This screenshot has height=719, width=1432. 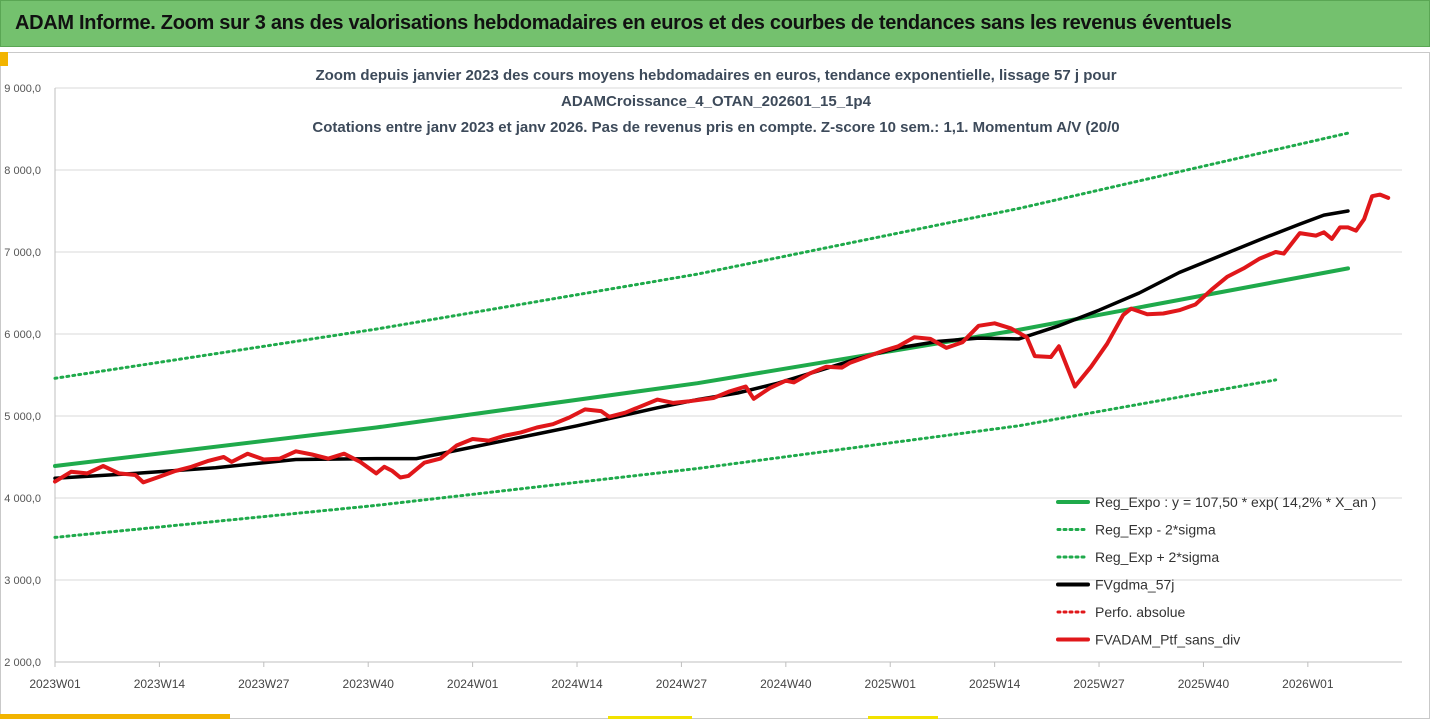 I want to click on legend-label: Reg_Exp - 2*sigma, so click(x=1155, y=530).